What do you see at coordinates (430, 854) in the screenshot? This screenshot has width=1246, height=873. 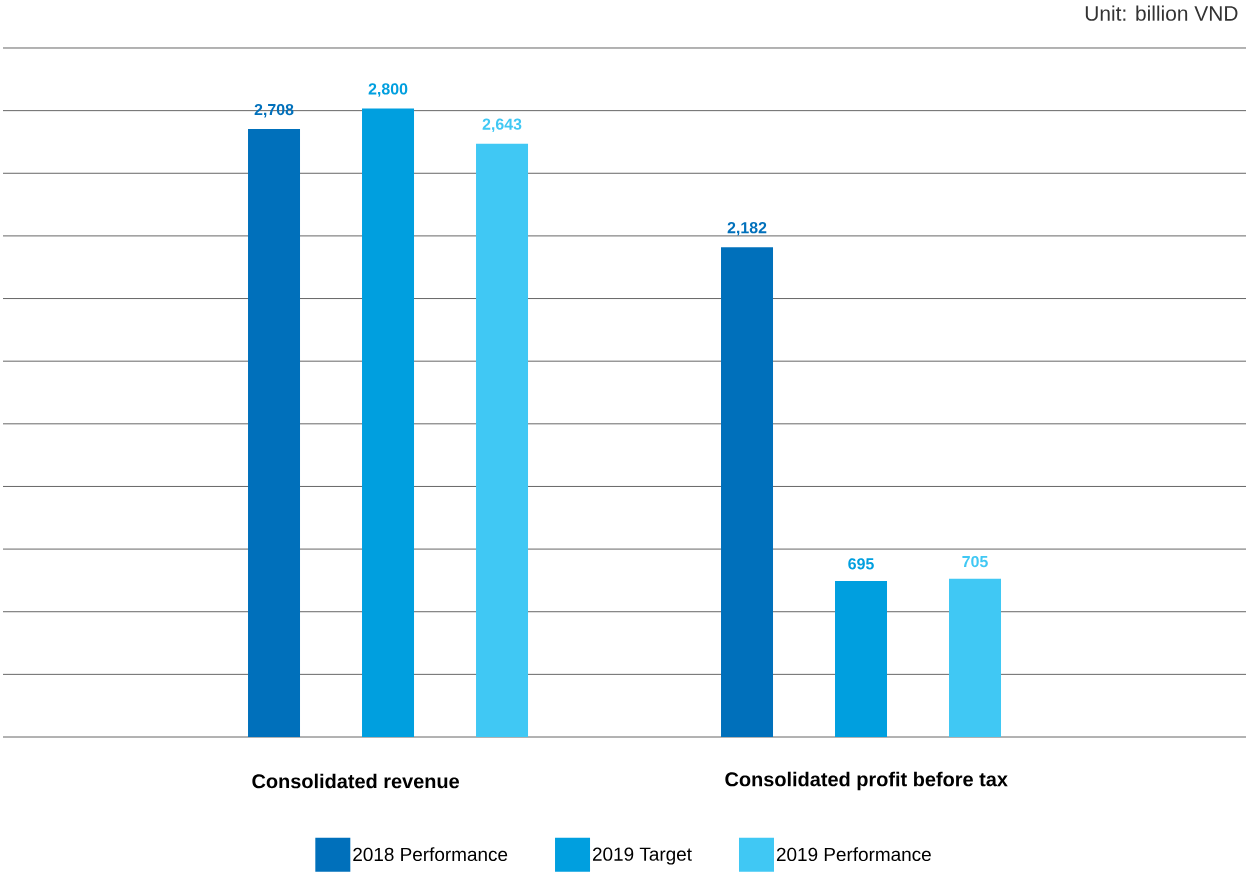 I see `legend-label: 2018 Performance` at bounding box center [430, 854].